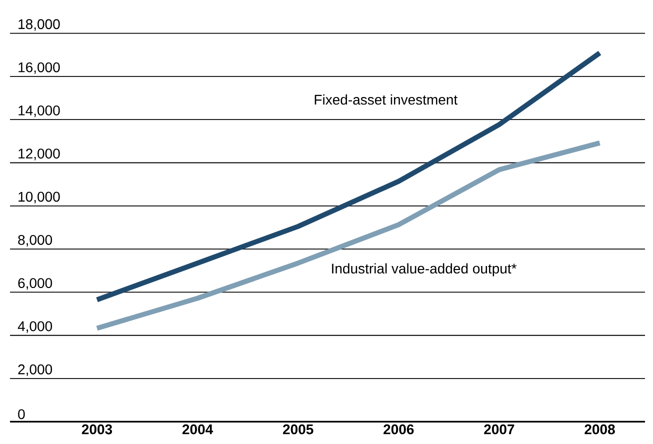  Describe the element at coordinates (35, 370) in the screenshot. I see `y-tick-label: 2,000` at that location.